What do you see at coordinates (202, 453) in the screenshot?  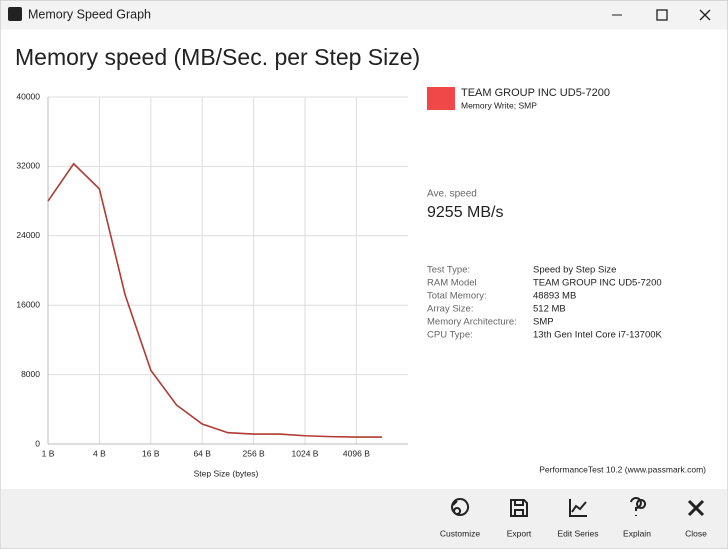 I see `x-tick-label: 64 B` at bounding box center [202, 453].